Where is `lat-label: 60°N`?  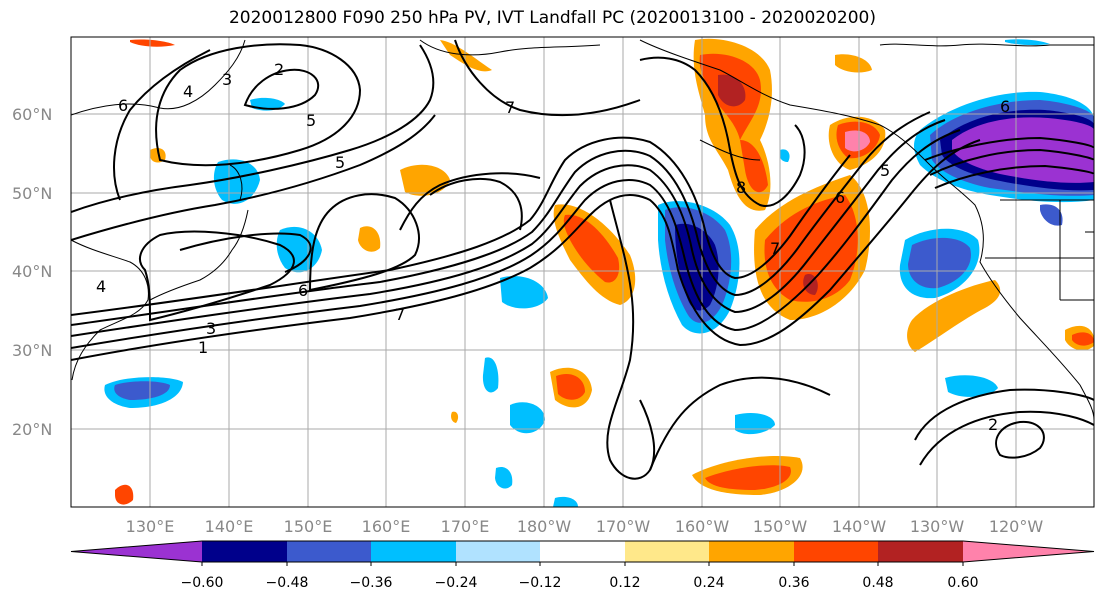
lat-label: 60°N is located at coordinates (32, 114).